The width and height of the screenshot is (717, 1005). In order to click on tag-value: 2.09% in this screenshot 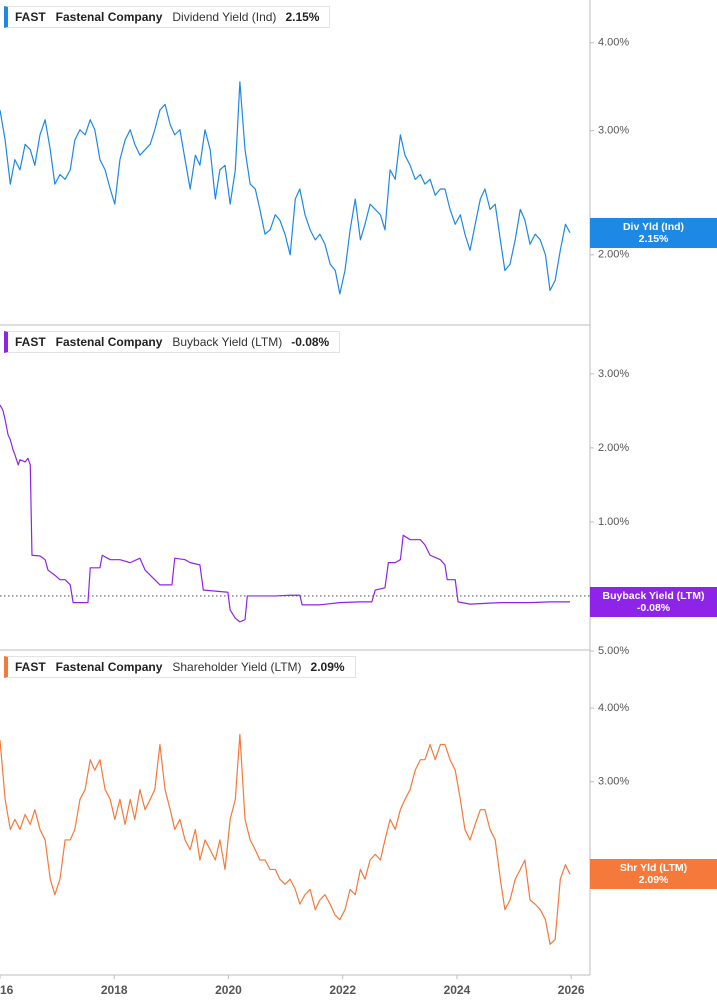, I will do `click(653, 880)`.